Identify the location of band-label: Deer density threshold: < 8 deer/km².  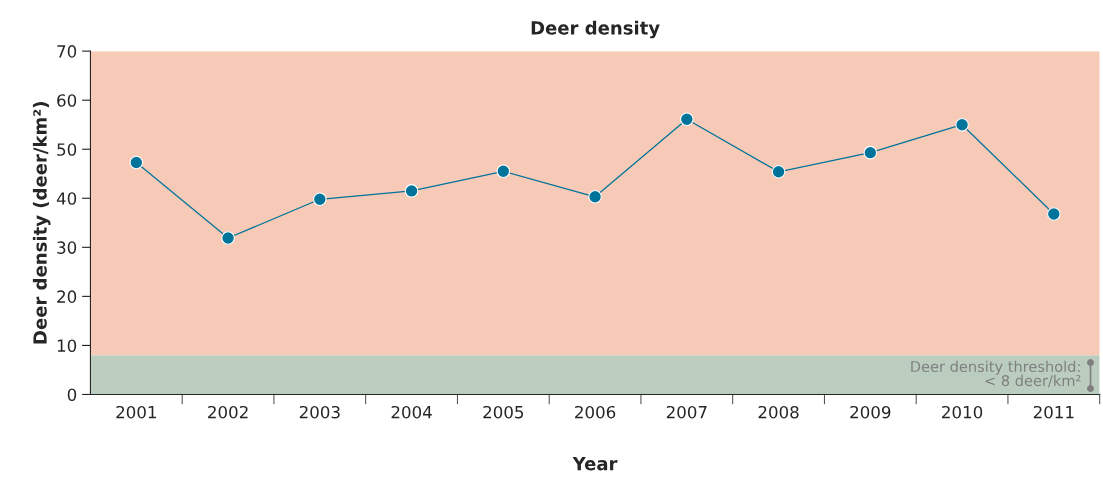
(996, 374).